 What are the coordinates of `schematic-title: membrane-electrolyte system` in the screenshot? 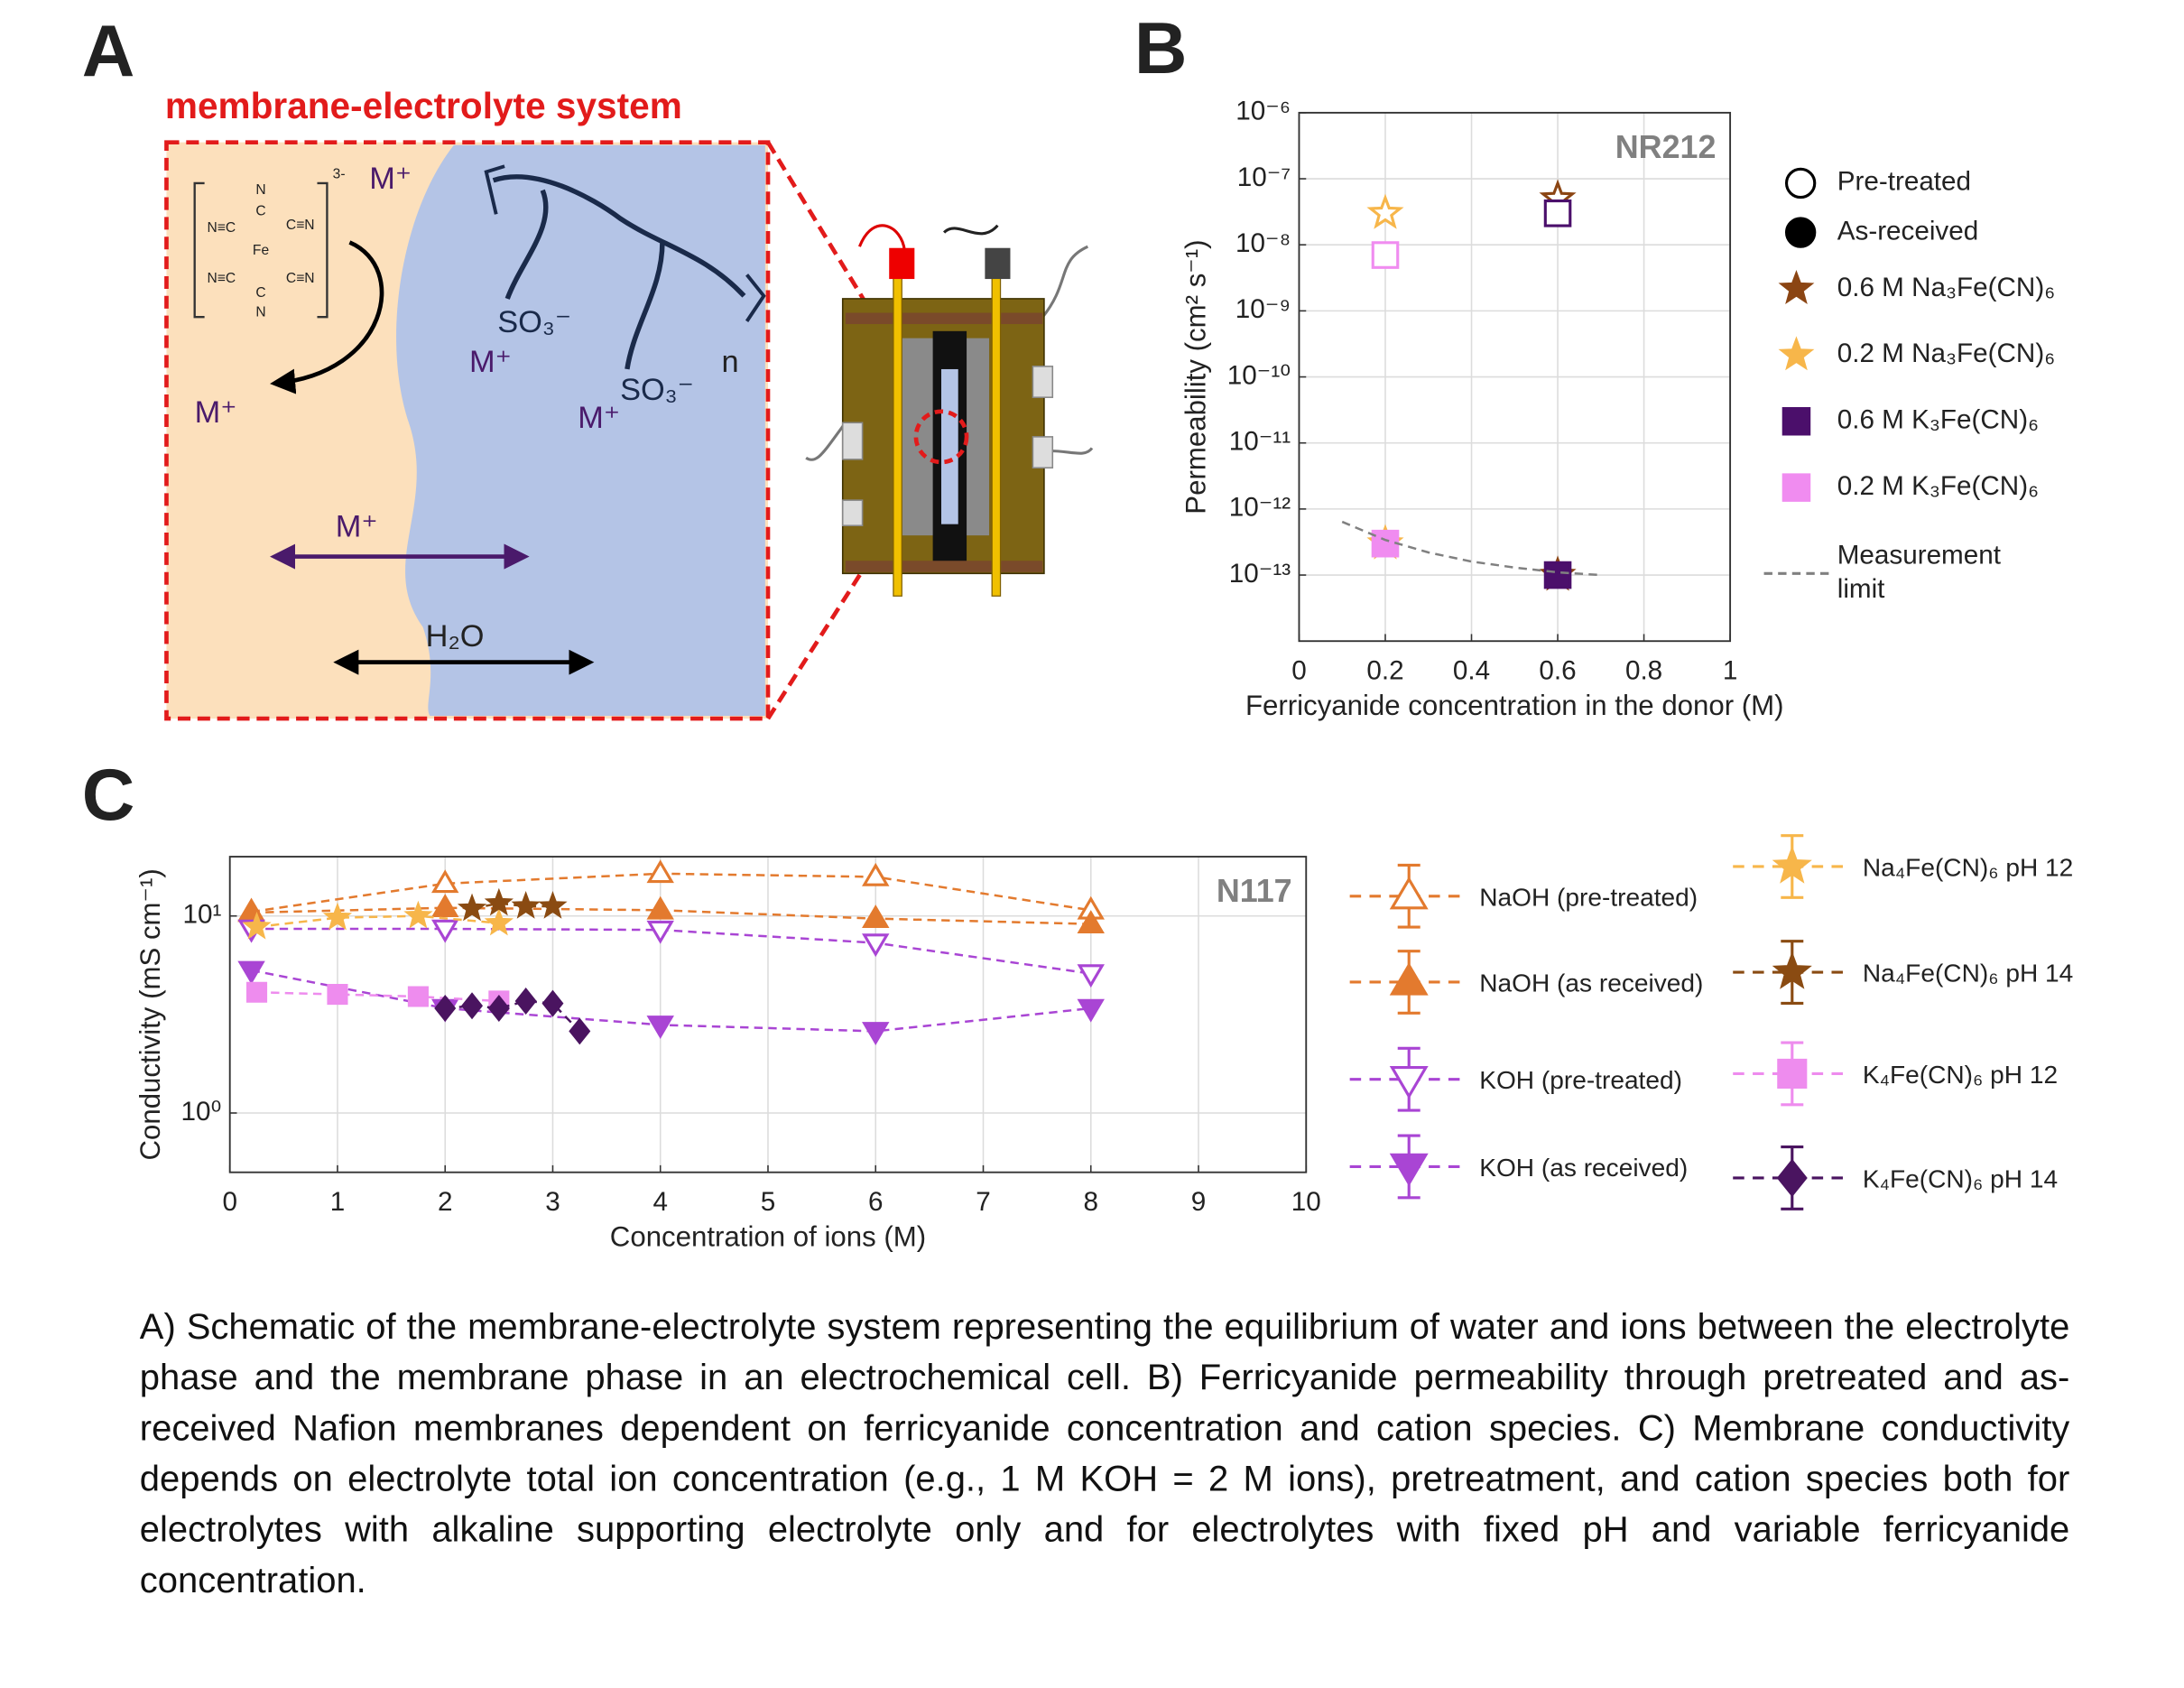 It's located at (423, 106).